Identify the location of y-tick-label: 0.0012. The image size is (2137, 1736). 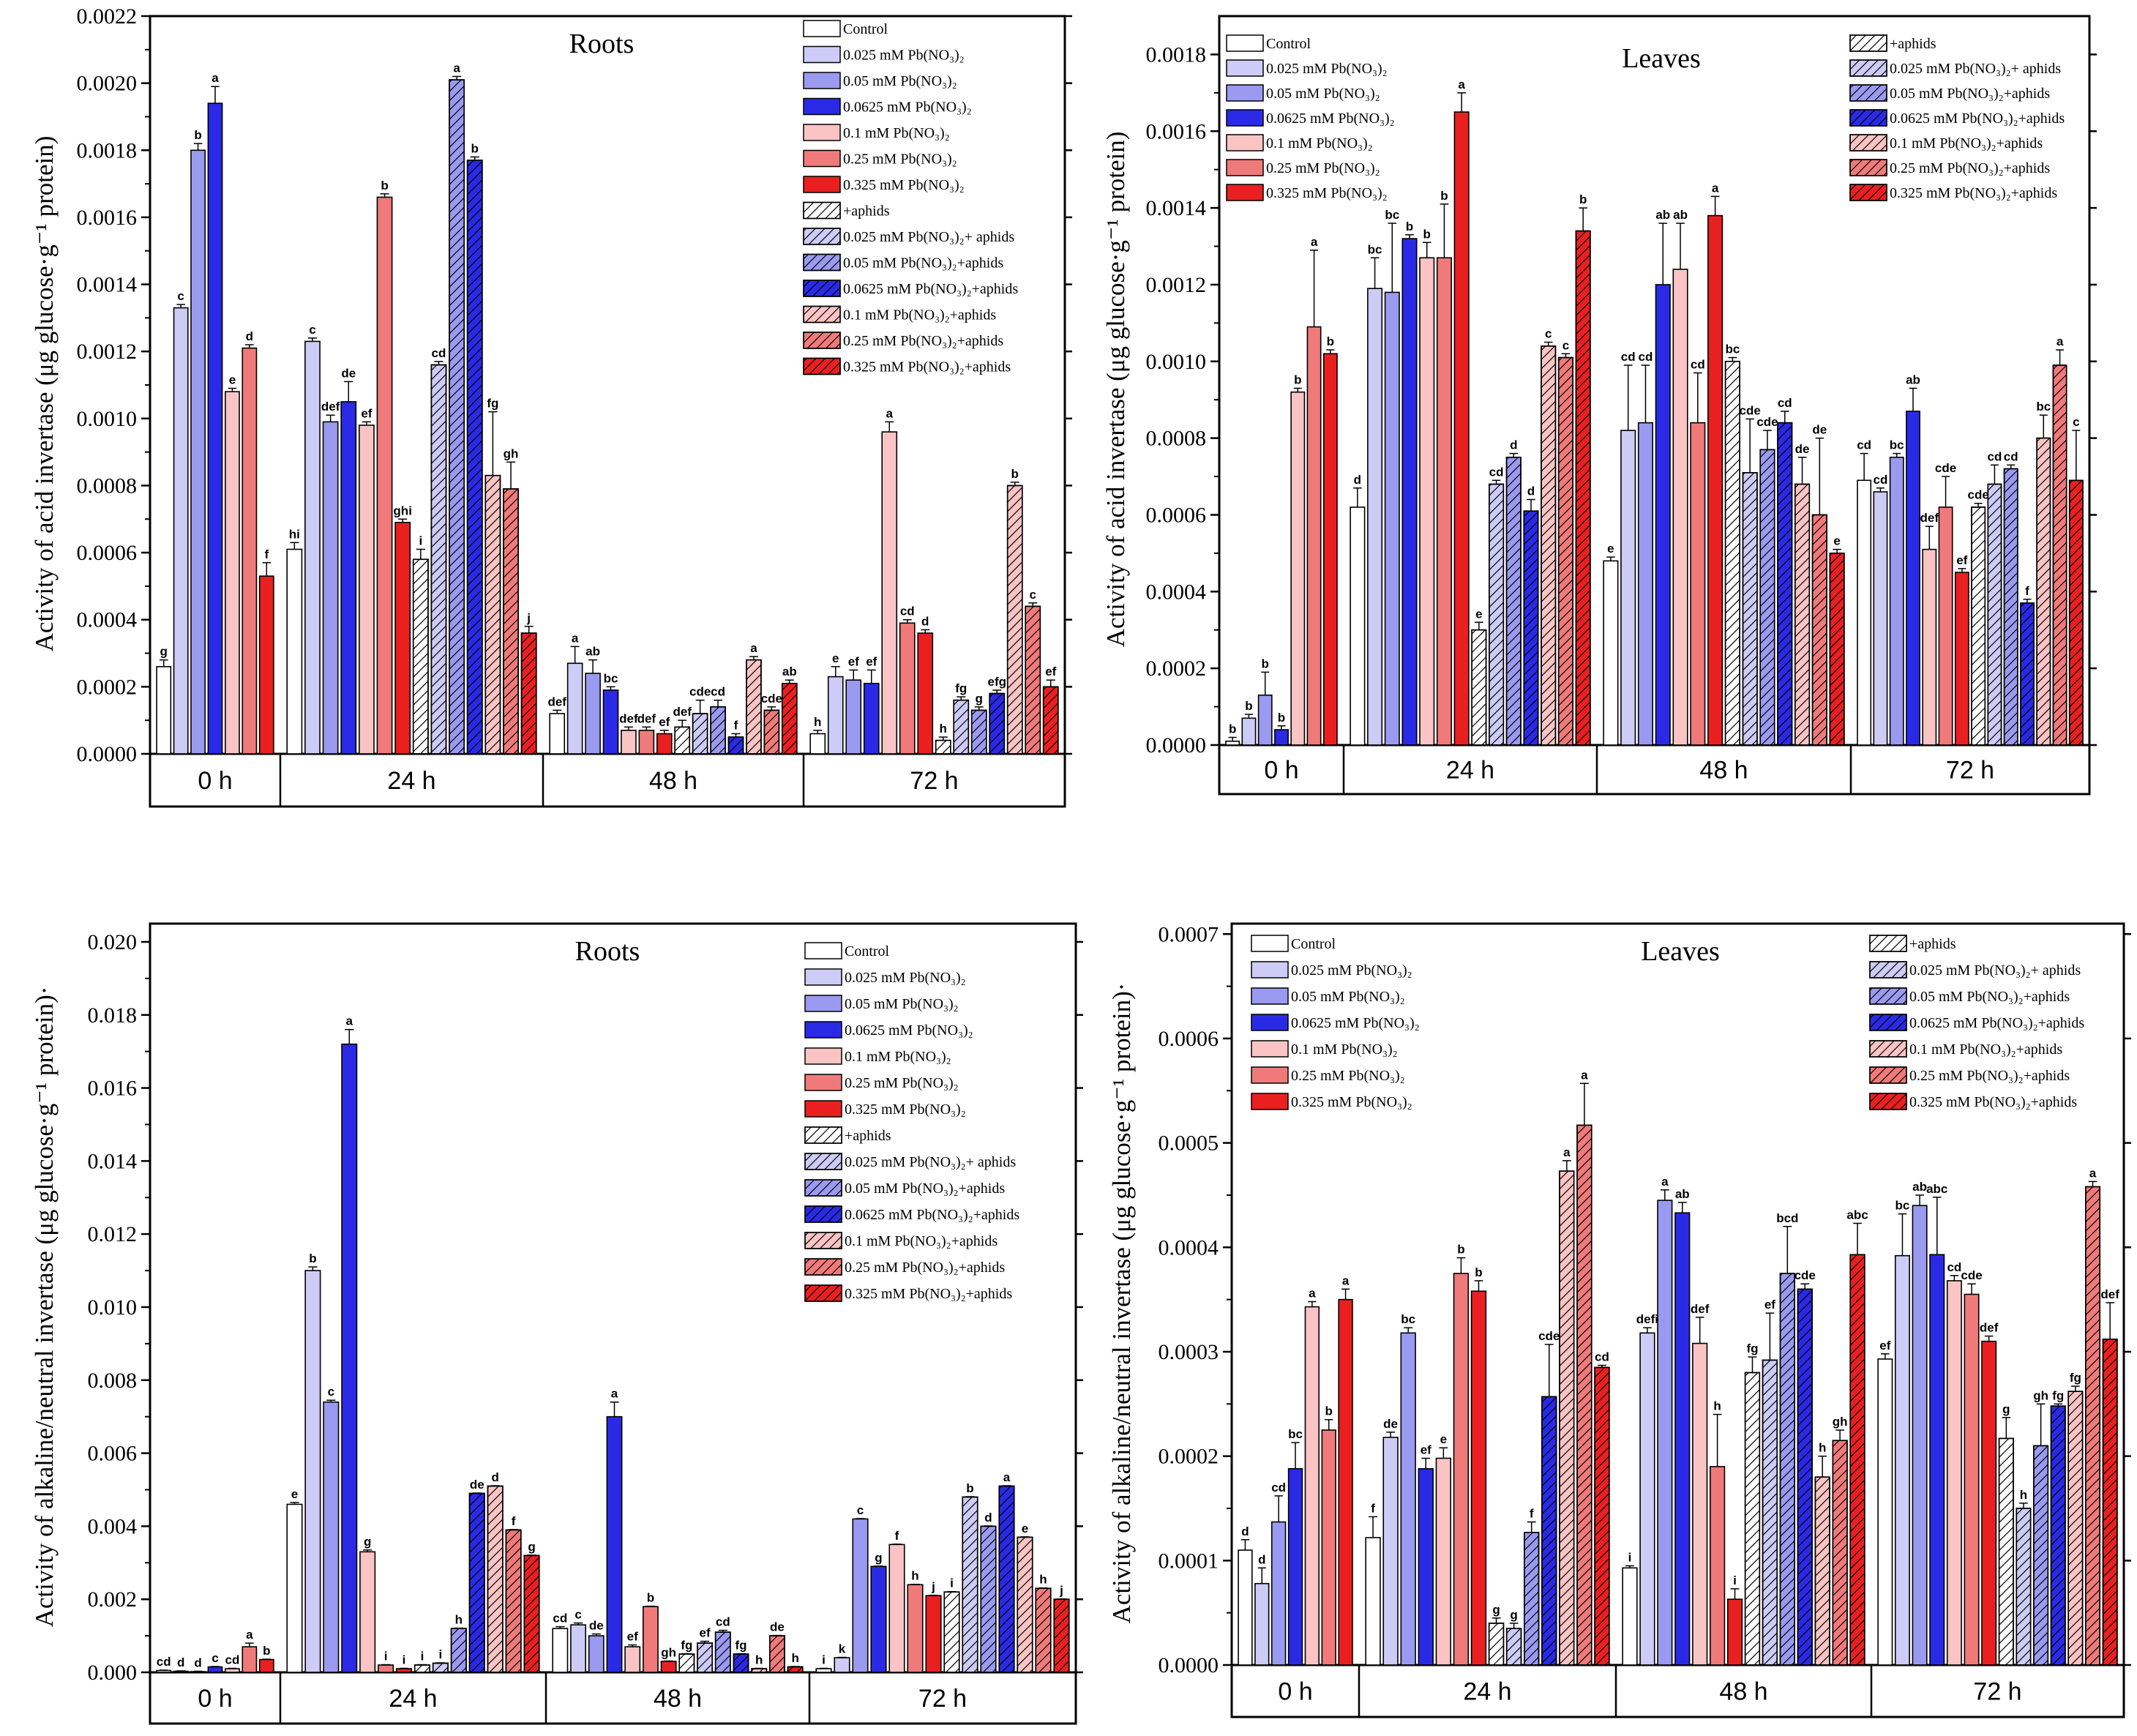
(108, 352).